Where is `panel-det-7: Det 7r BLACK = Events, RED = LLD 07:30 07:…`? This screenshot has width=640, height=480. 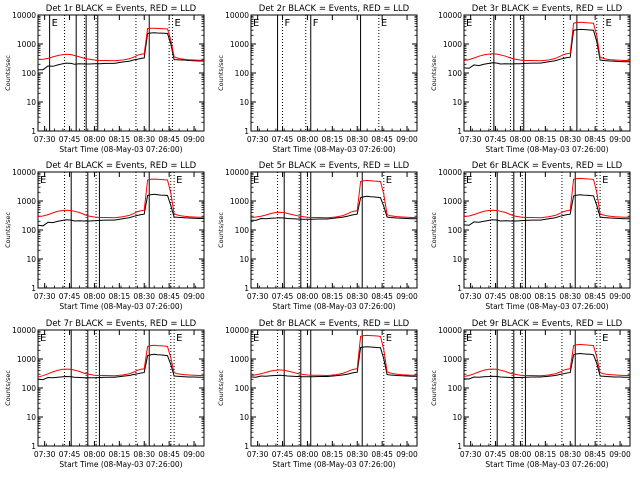
panel-det-7: Det 7r BLACK = Events, RED = LLD 07:30 07:… is located at coordinates (104, 394).